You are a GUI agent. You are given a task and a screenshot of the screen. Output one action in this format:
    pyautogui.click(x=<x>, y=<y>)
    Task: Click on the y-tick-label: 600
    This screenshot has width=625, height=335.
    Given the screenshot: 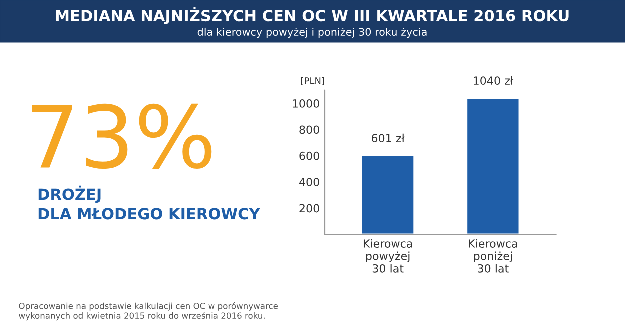 What is the action you would take?
    pyautogui.click(x=310, y=156)
    